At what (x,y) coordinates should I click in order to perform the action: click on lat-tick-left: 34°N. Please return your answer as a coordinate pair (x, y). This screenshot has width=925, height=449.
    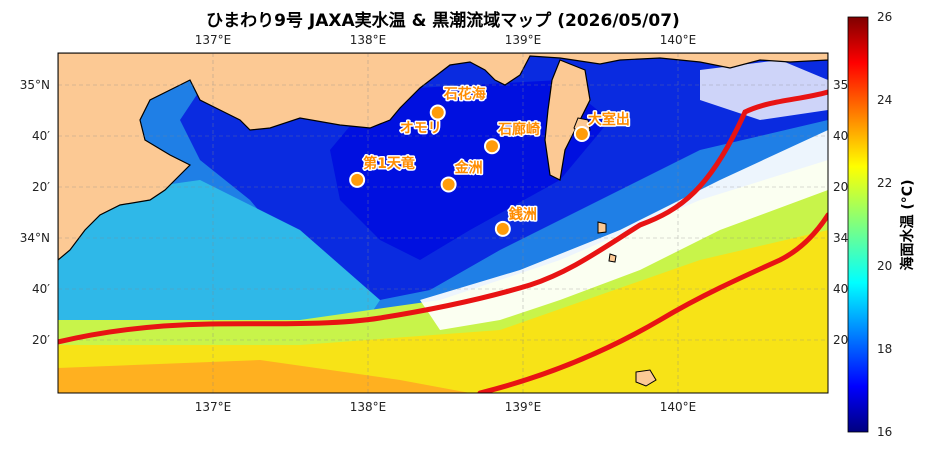
    Looking at the image, I should click on (35, 238).